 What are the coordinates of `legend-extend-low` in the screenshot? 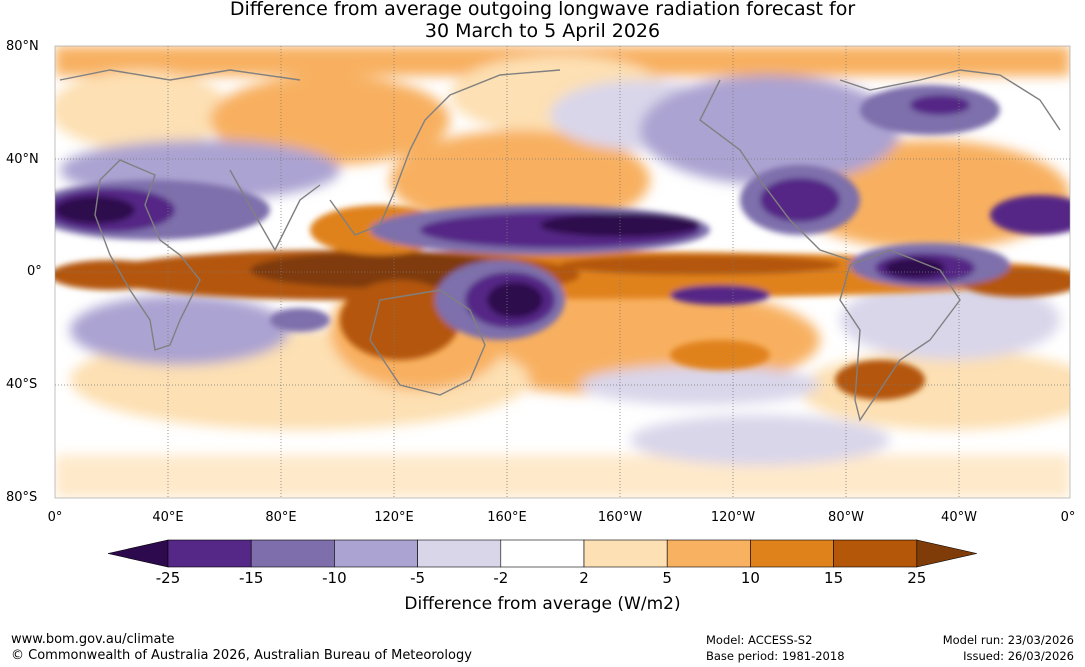 It's located at (138, 553).